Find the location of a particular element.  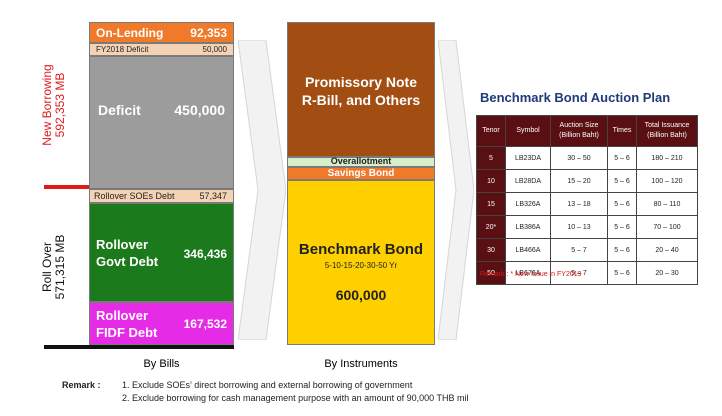

header-symbol: Symbol is located at coordinates (528, 131).